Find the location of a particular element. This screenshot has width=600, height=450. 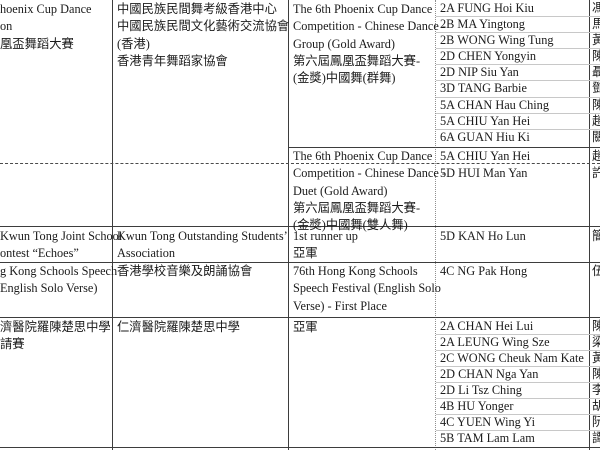

student-name-en: 2C WONG Cheuk Nam Kate is located at coordinates (512, 358).